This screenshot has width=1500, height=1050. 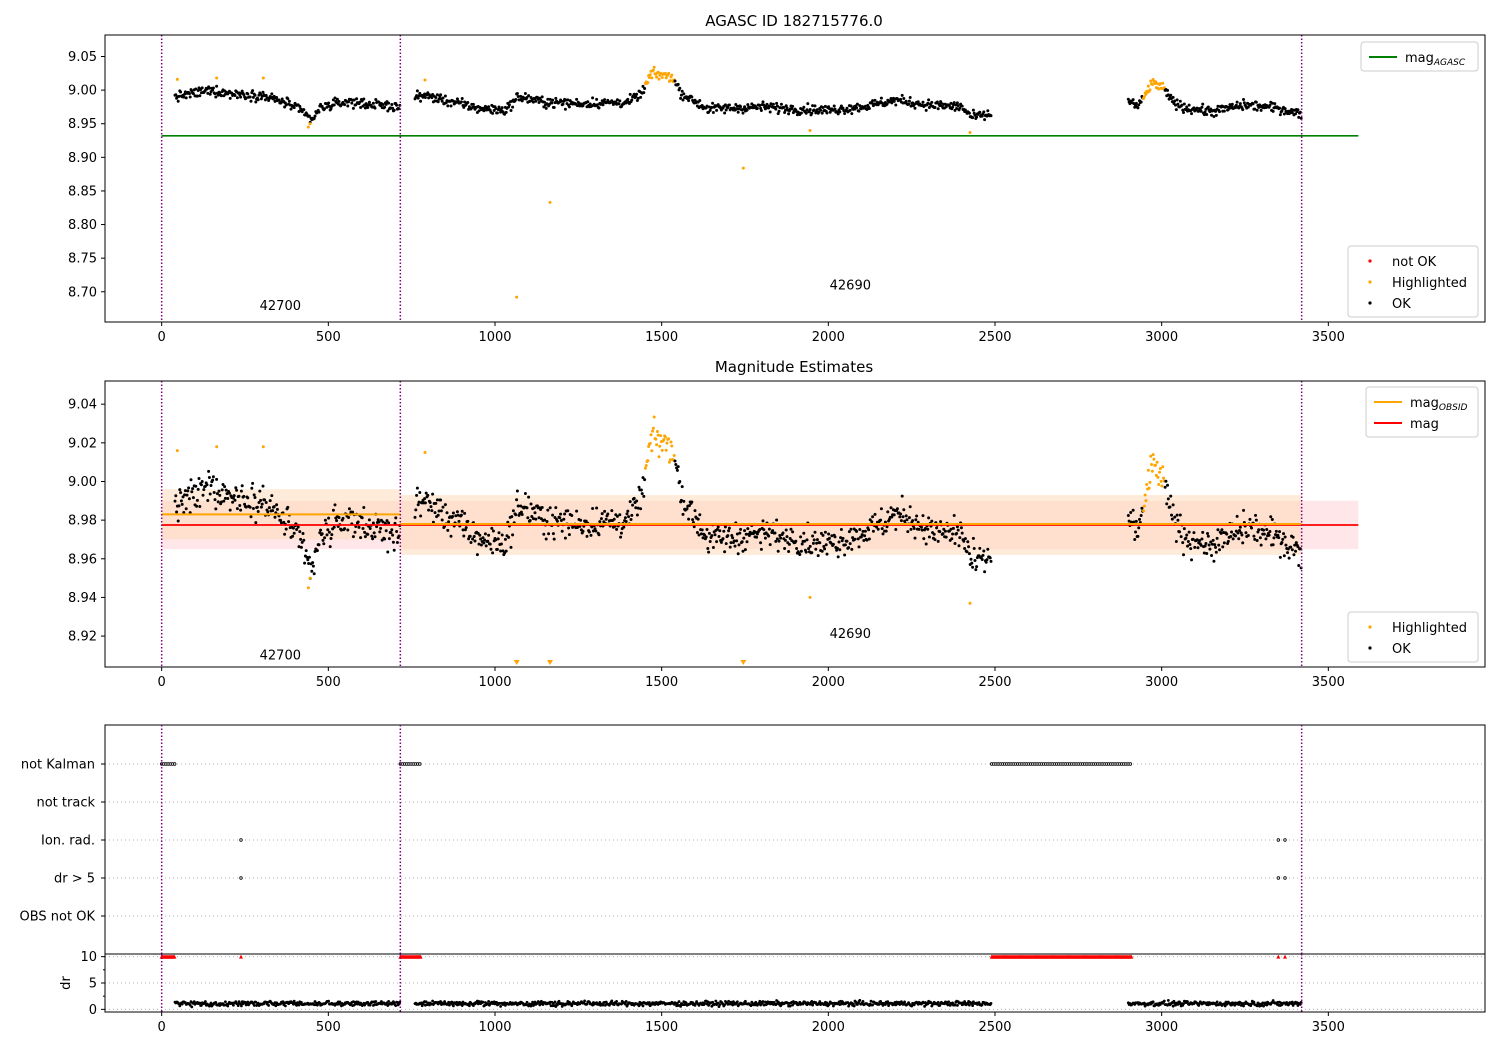 I want to click on dr-clipped-marker, so click(x=1285, y=956).